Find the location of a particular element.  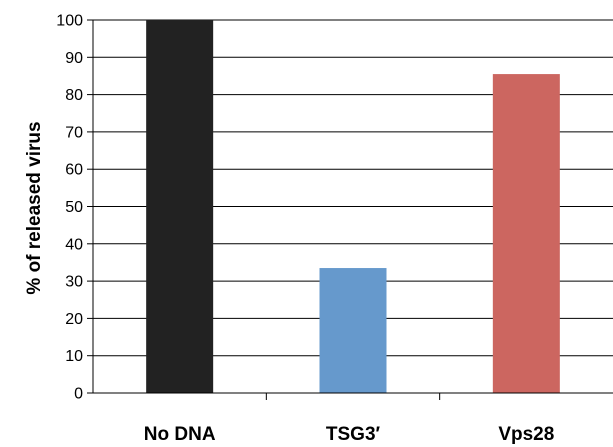

bar-vps28 is located at coordinates (526, 234).